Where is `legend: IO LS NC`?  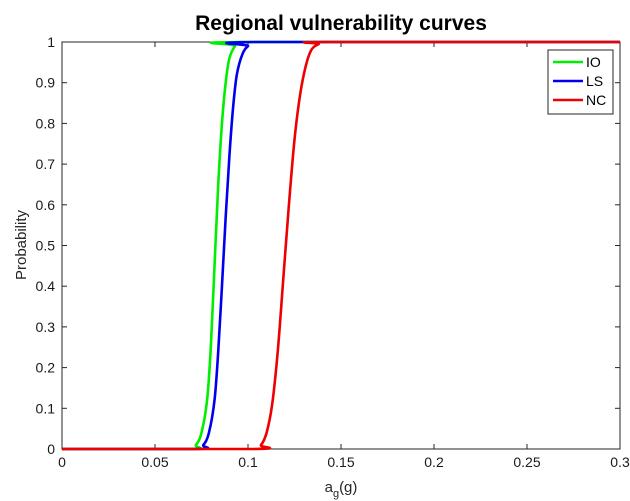
legend: IO LS NC is located at coordinates (580, 82).